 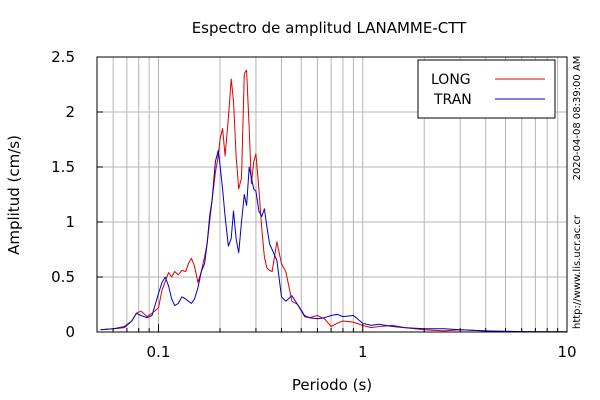 What do you see at coordinates (63, 167) in the screenshot?
I see `y-tick-label: 1.5` at bounding box center [63, 167].